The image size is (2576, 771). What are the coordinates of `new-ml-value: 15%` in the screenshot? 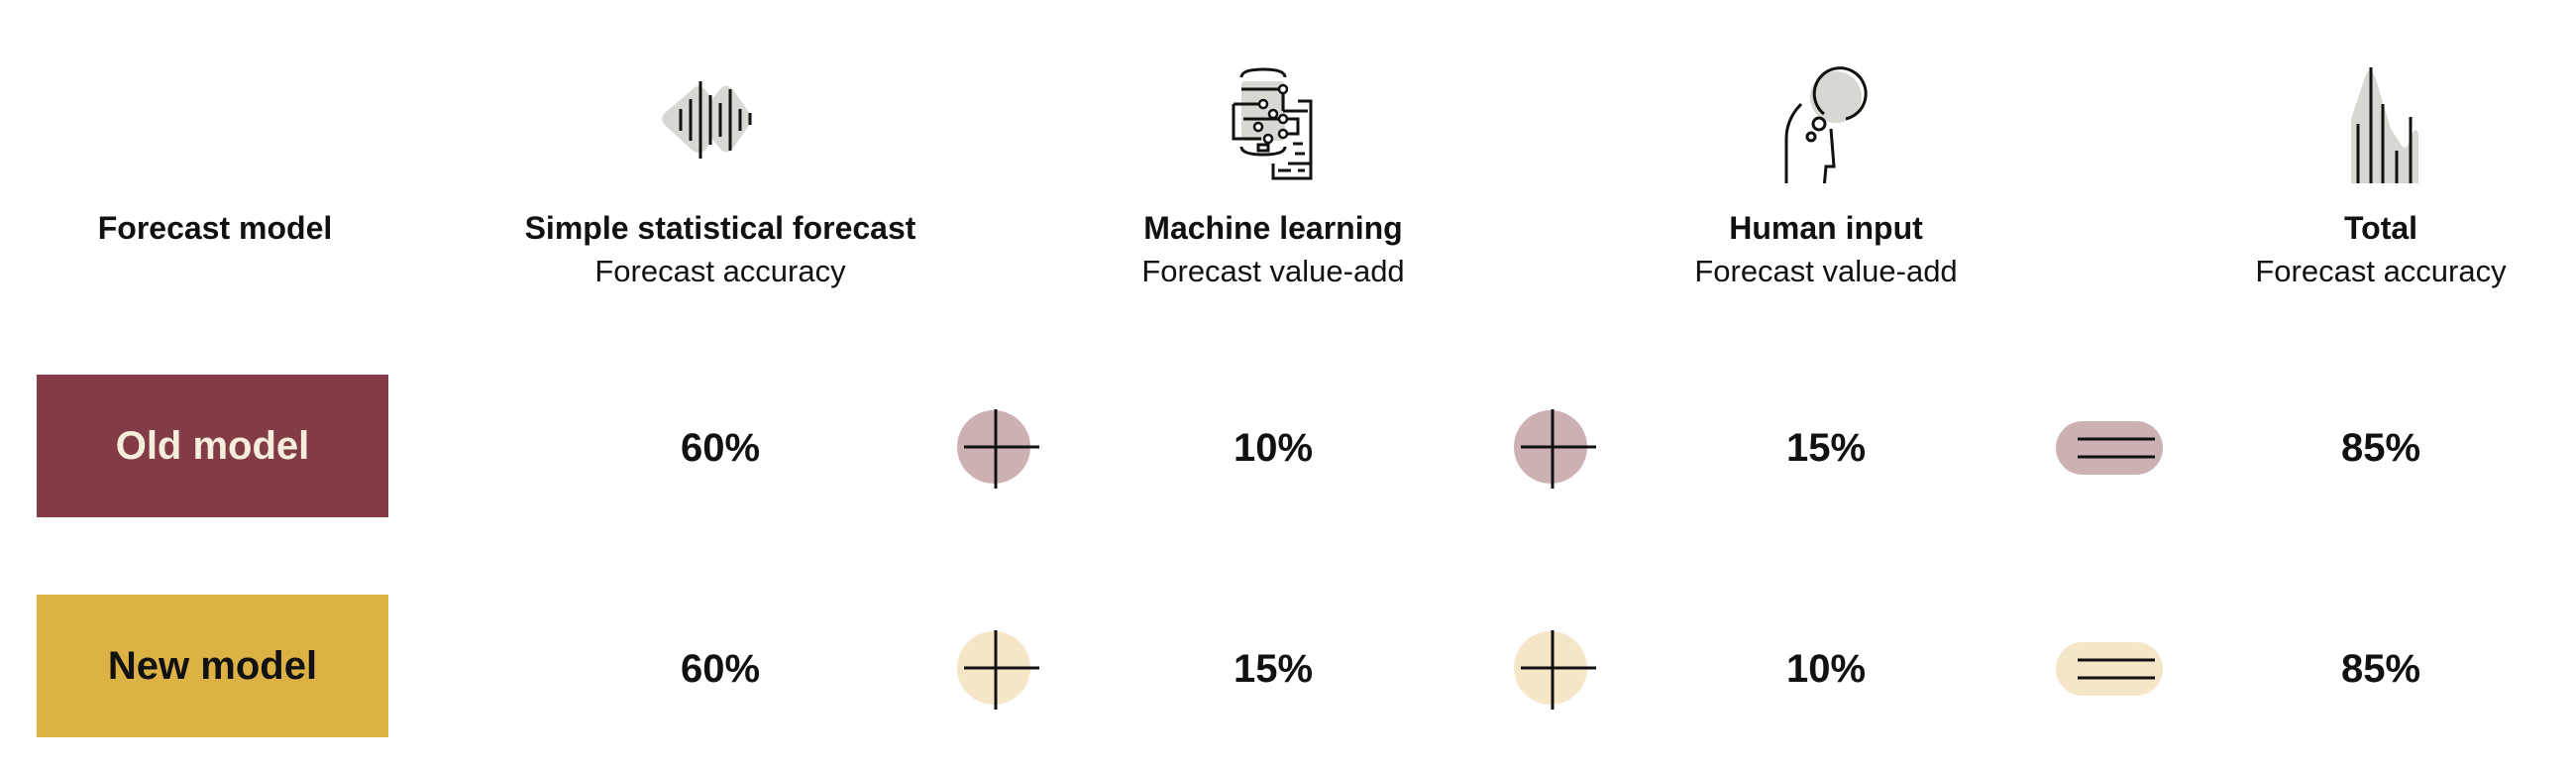 It's located at (1273, 669).